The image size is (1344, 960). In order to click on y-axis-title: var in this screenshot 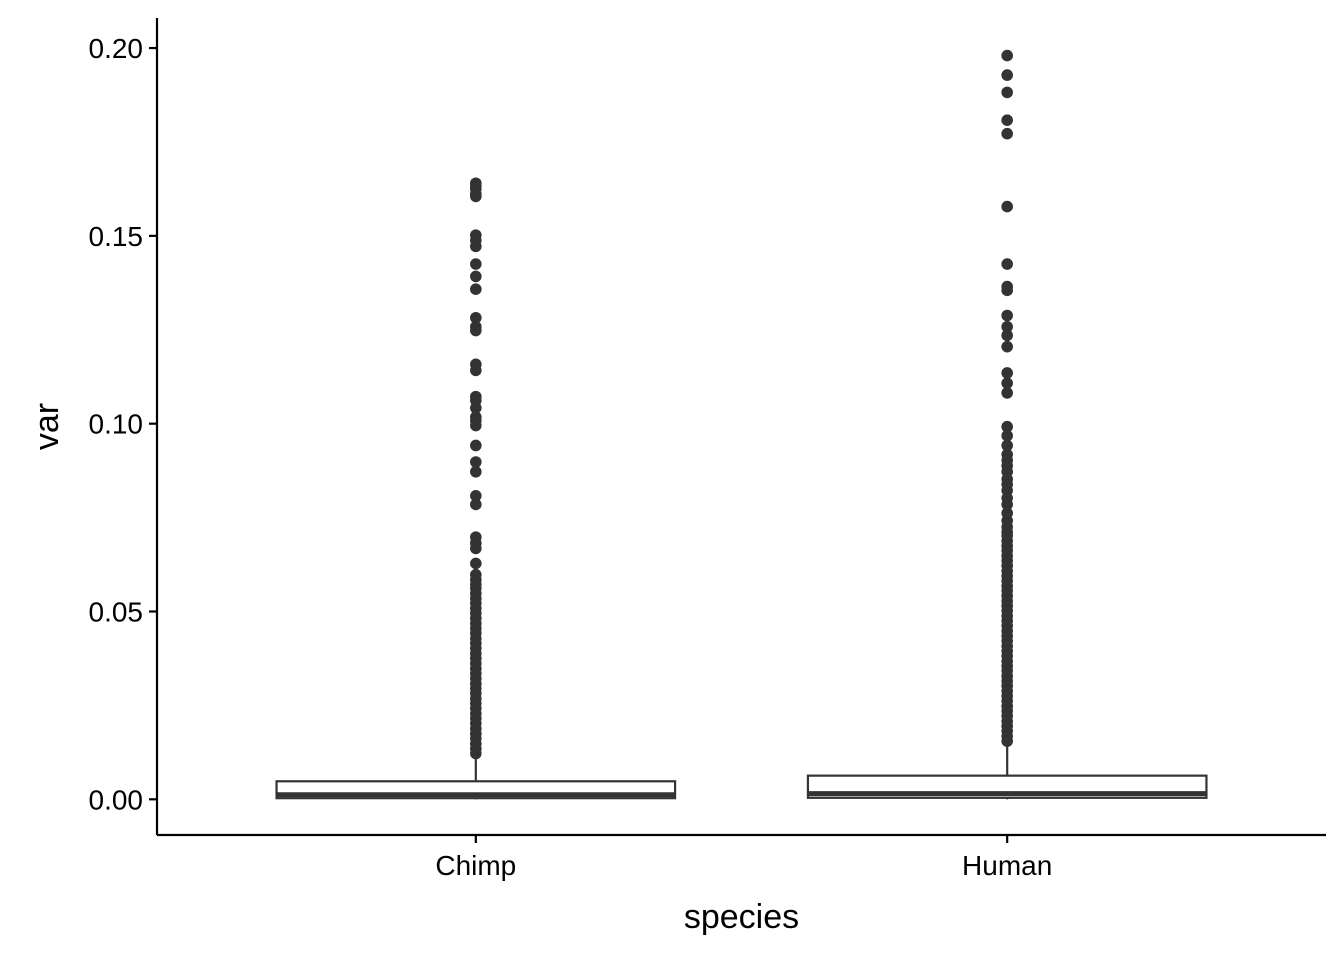, I will do `click(47, 426)`.